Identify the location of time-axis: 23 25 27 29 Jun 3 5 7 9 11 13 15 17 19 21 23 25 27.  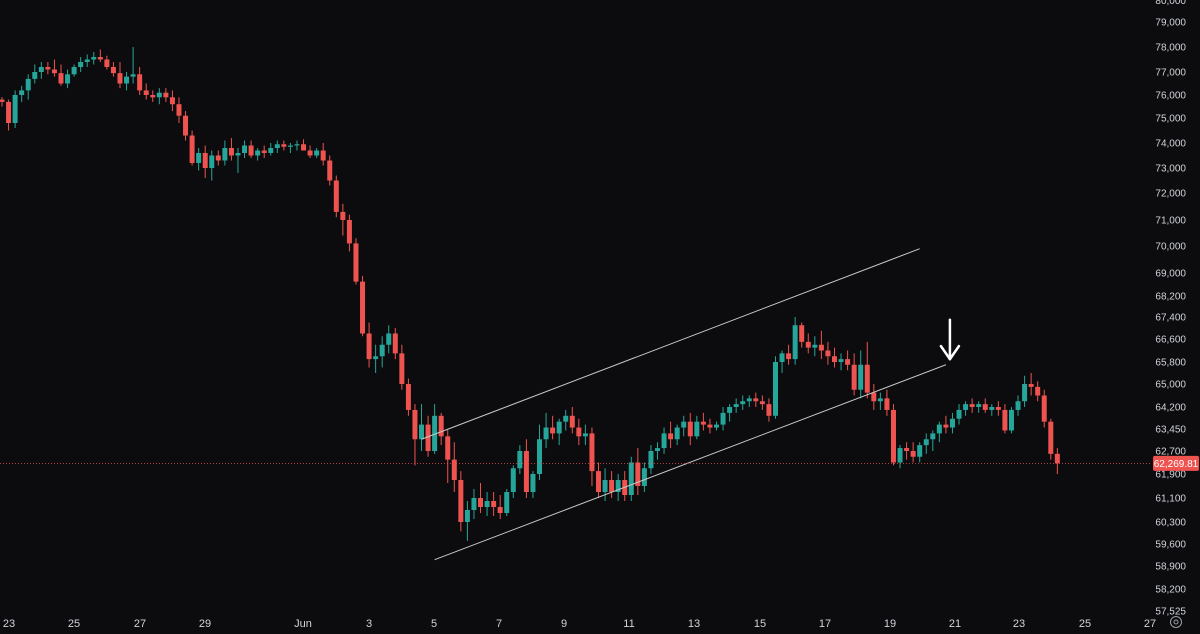
(579, 624).